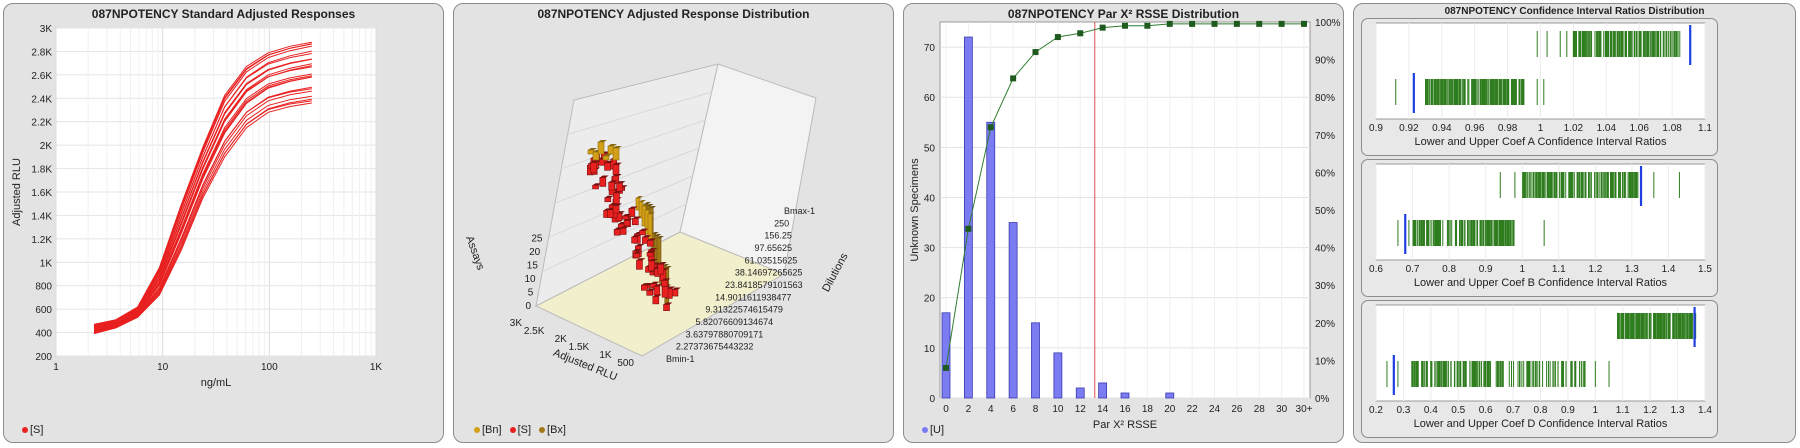  What do you see at coordinates (1442, 128) in the screenshot?
I see `x-tick-label: 0.94` at bounding box center [1442, 128].